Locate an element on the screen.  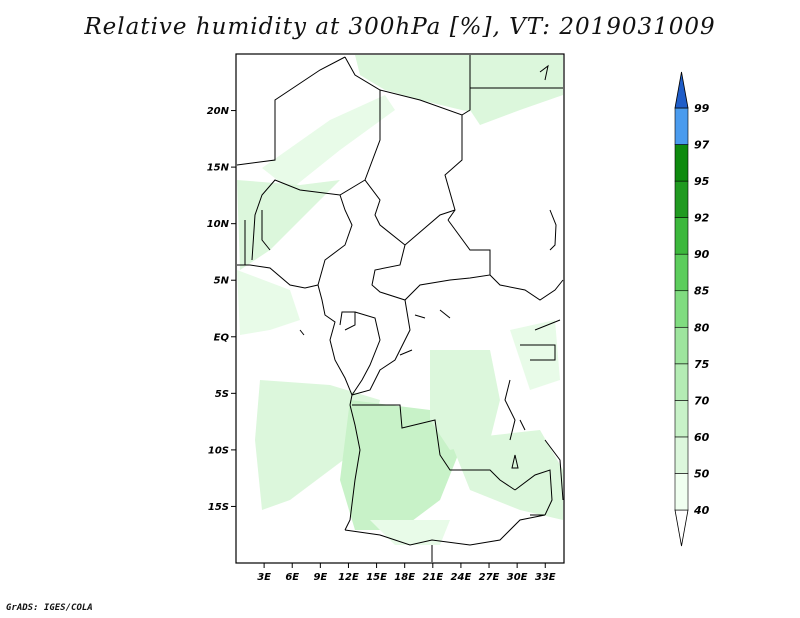
latitude-axis: 20N 15N 10N 5N EQ 5S 10S 15S is located at coordinates (221, 309).